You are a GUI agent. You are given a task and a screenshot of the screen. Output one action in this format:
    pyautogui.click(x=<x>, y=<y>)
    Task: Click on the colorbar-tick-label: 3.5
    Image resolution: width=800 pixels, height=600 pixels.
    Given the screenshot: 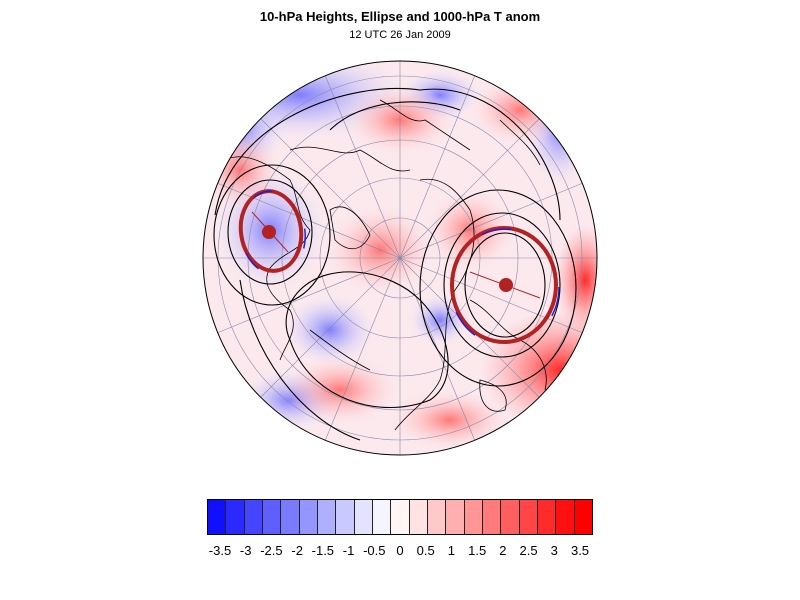 What is the action you would take?
    pyautogui.click(x=580, y=550)
    